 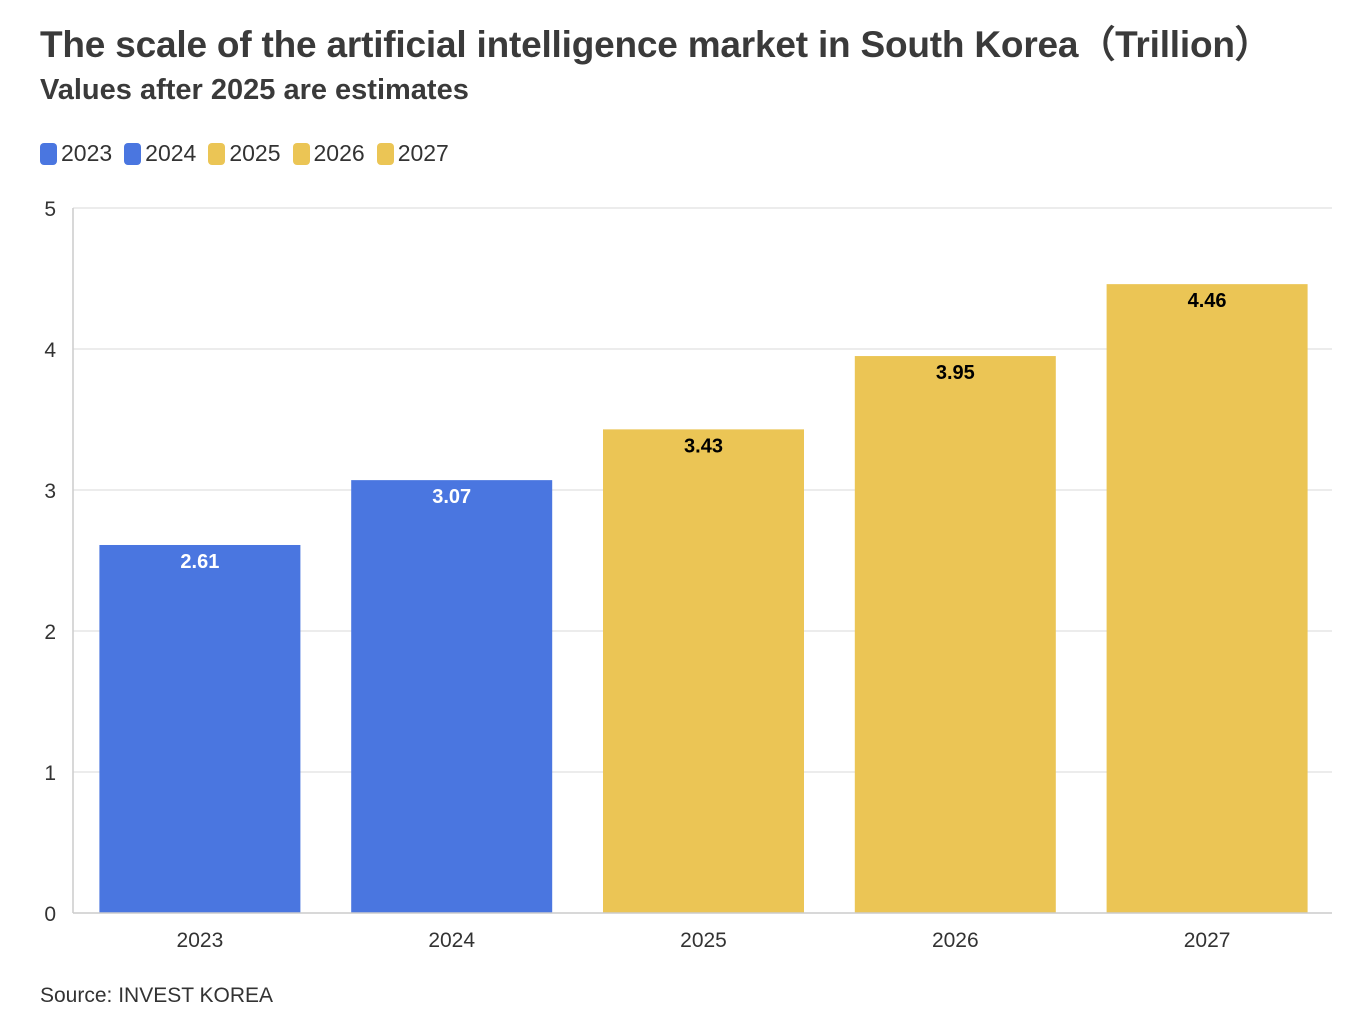 What do you see at coordinates (199, 562) in the screenshot?
I see `data-label: 2.61` at bounding box center [199, 562].